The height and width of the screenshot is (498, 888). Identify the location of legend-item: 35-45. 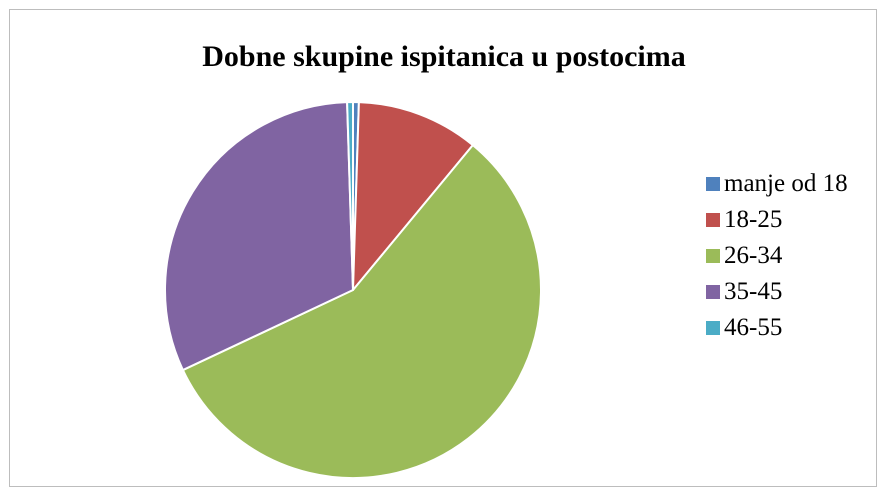
(777, 292).